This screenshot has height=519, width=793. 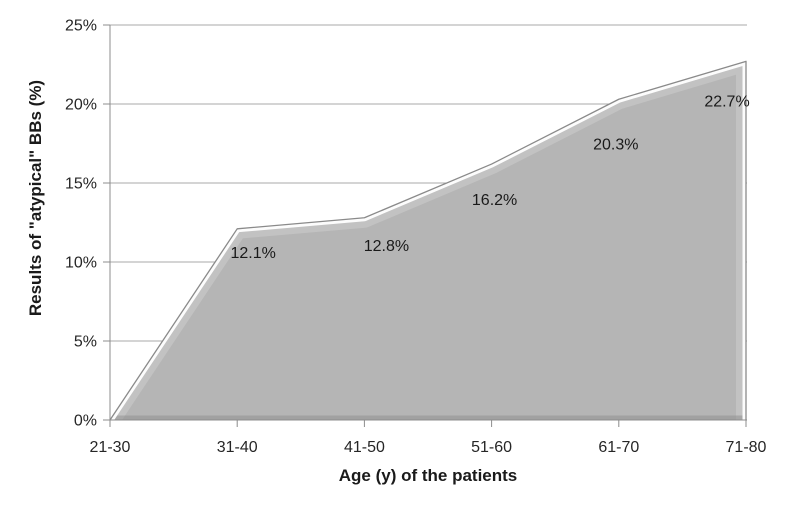 What do you see at coordinates (81, 224) in the screenshot?
I see `y-tick-labels: 0% 5% 10% 15% 20% 25%` at bounding box center [81, 224].